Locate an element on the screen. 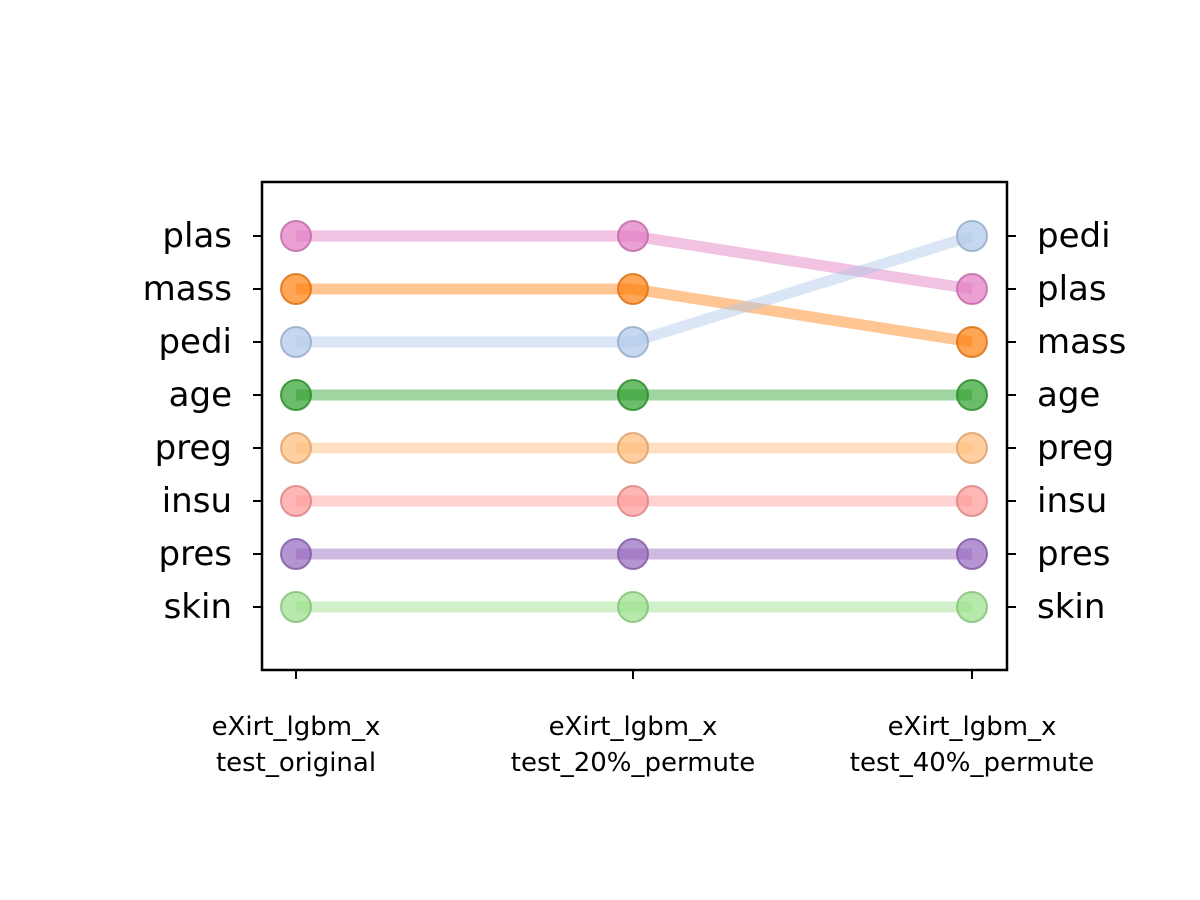  x-tick-label: test_20%_permute is located at coordinates (633, 763).